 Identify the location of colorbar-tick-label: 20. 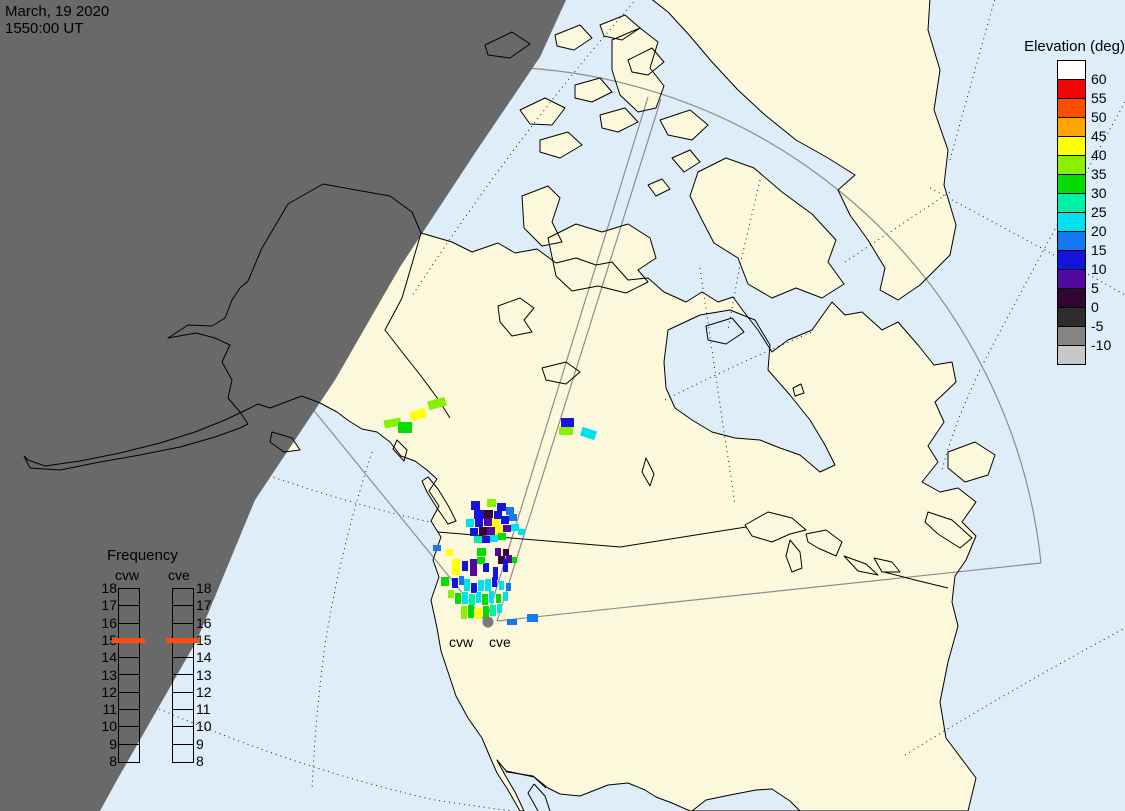
(1099, 231).